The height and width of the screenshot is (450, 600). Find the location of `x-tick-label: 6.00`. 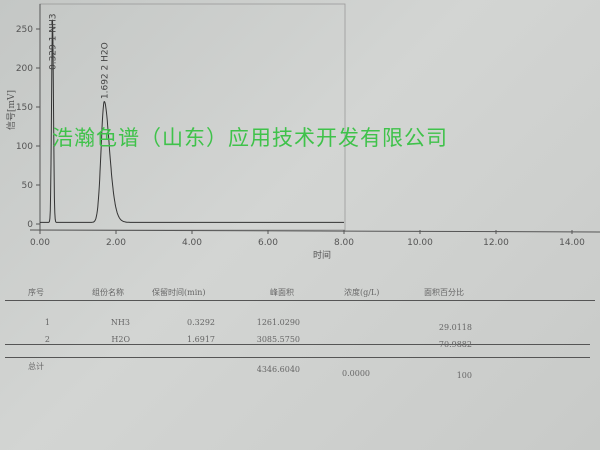

x-tick-label: 6.00 is located at coordinates (268, 243).